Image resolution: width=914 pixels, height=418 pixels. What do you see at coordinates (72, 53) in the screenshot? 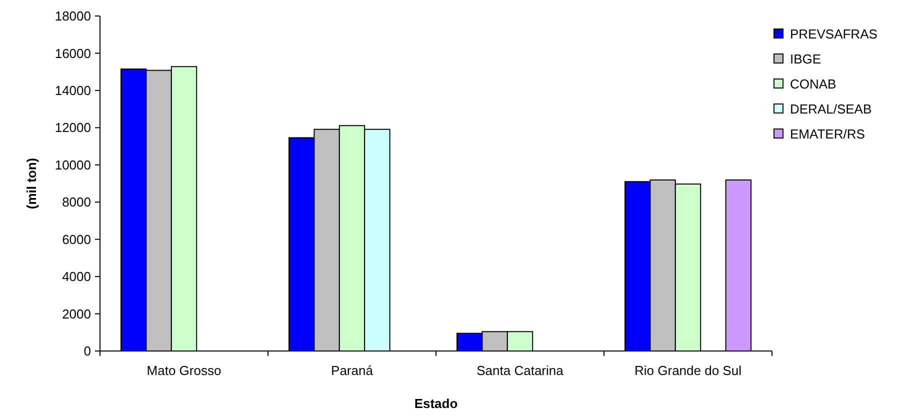
I see `y-tick-label: 16000` at bounding box center [72, 53].